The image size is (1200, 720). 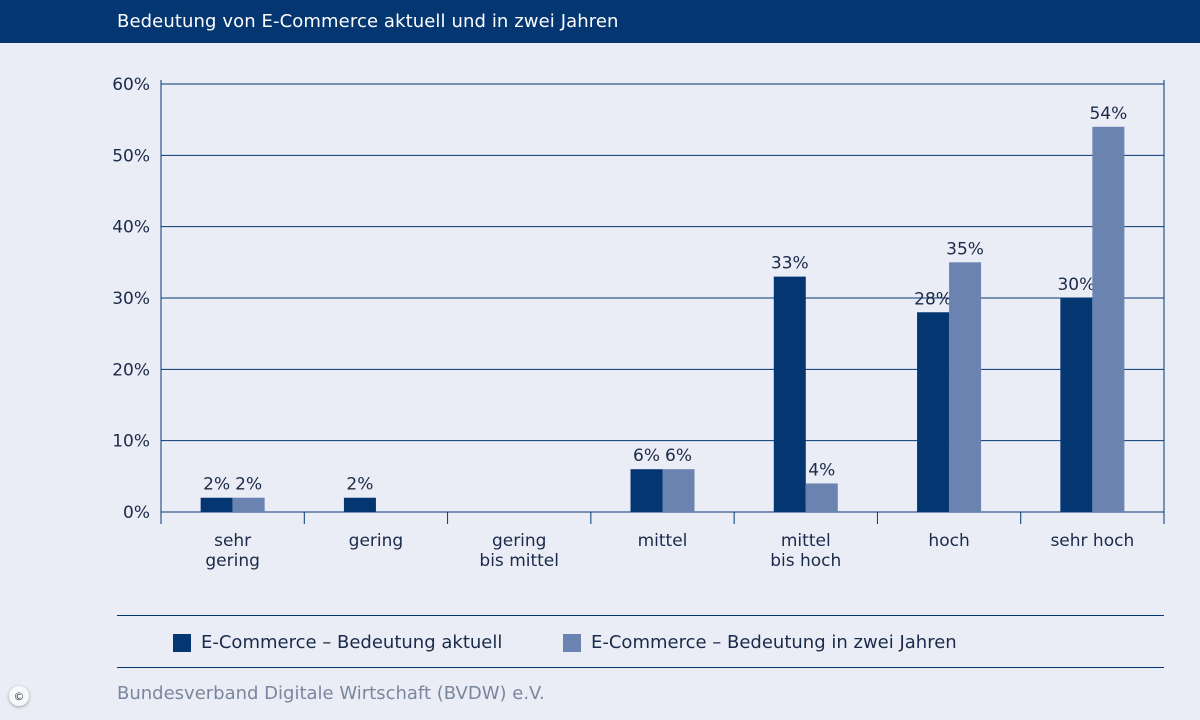 What do you see at coordinates (131, 228) in the screenshot?
I see `y-tick-label: 40%` at bounding box center [131, 228].